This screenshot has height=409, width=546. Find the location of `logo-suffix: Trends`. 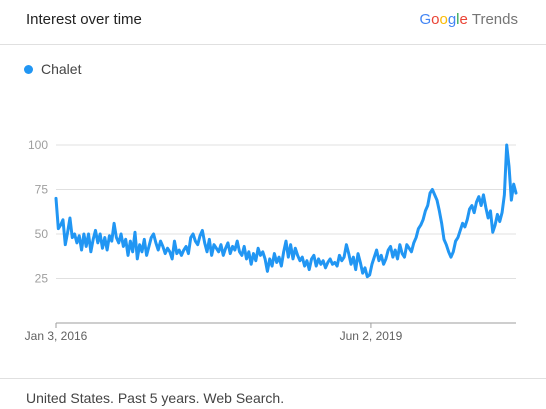

logo-suffix: Trends is located at coordinates (494, 19).